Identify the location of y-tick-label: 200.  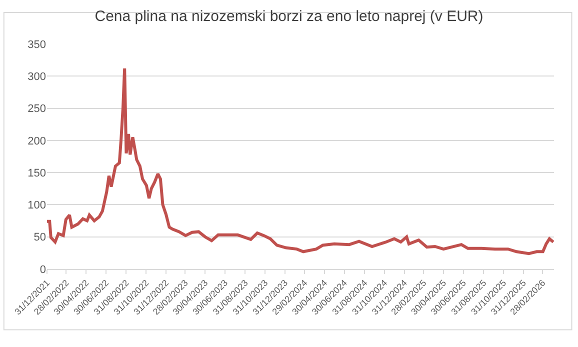
(37, 141).